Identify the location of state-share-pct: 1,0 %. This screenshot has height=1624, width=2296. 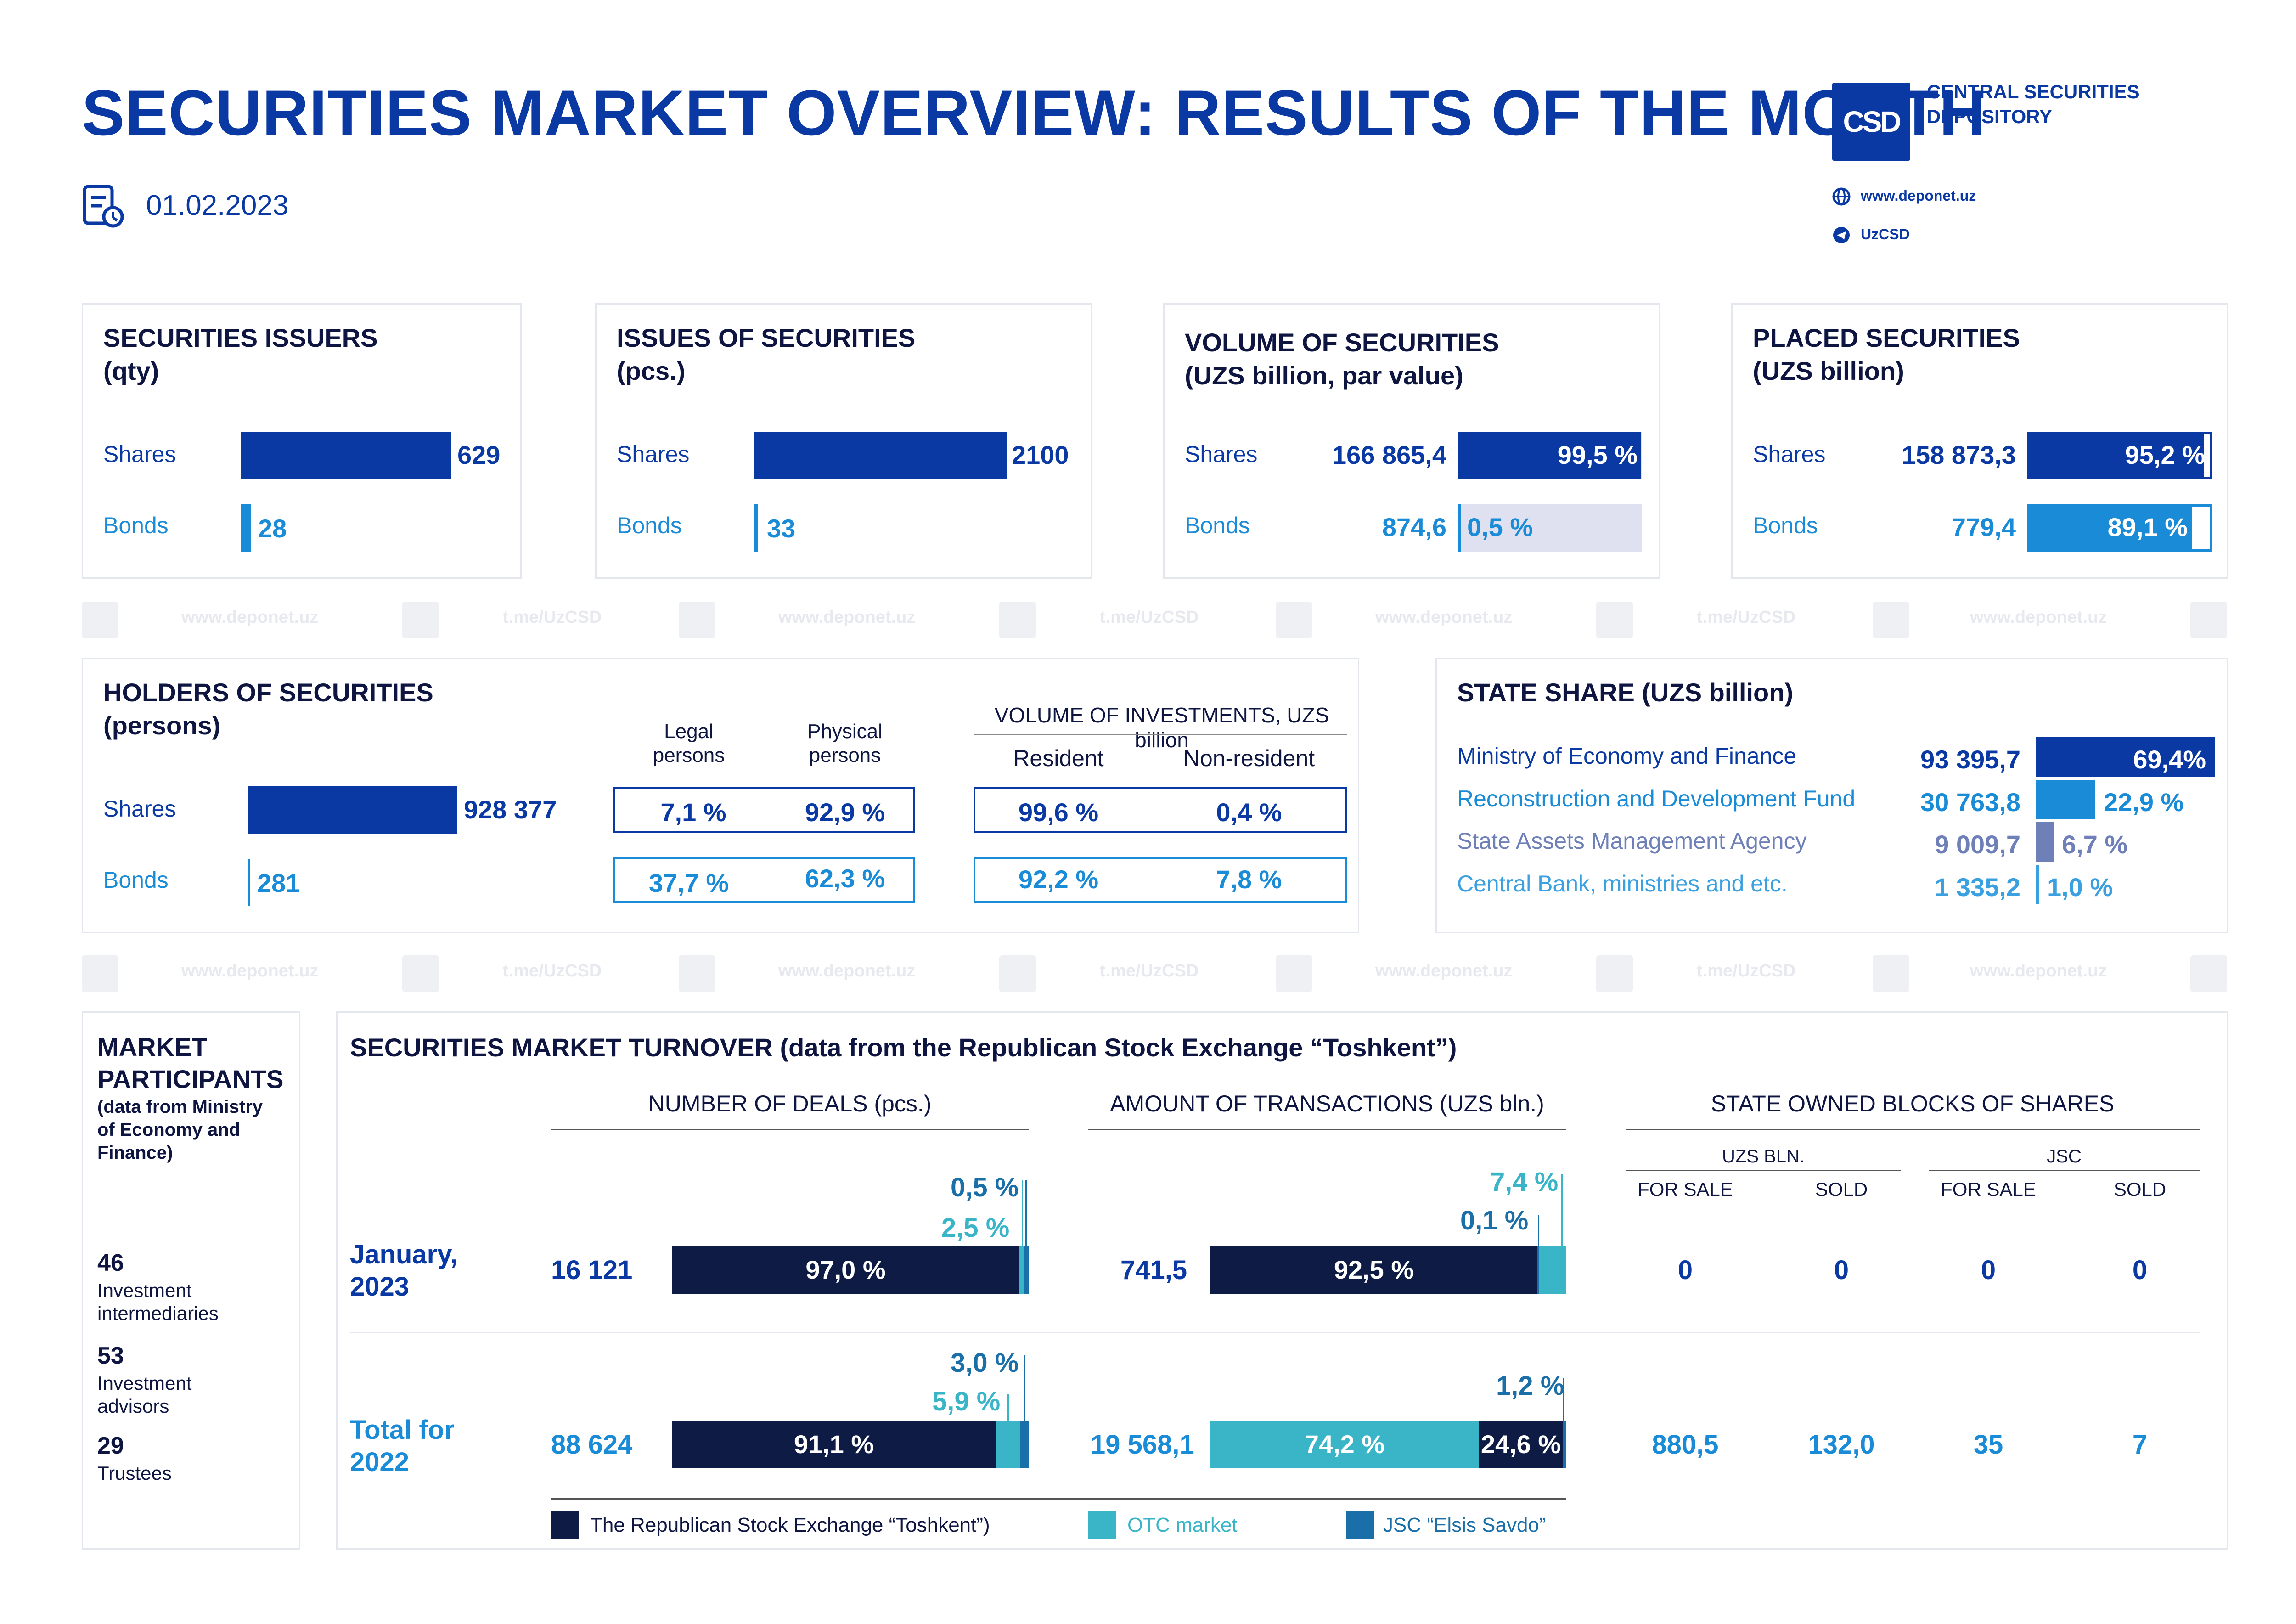
(2080, 887).